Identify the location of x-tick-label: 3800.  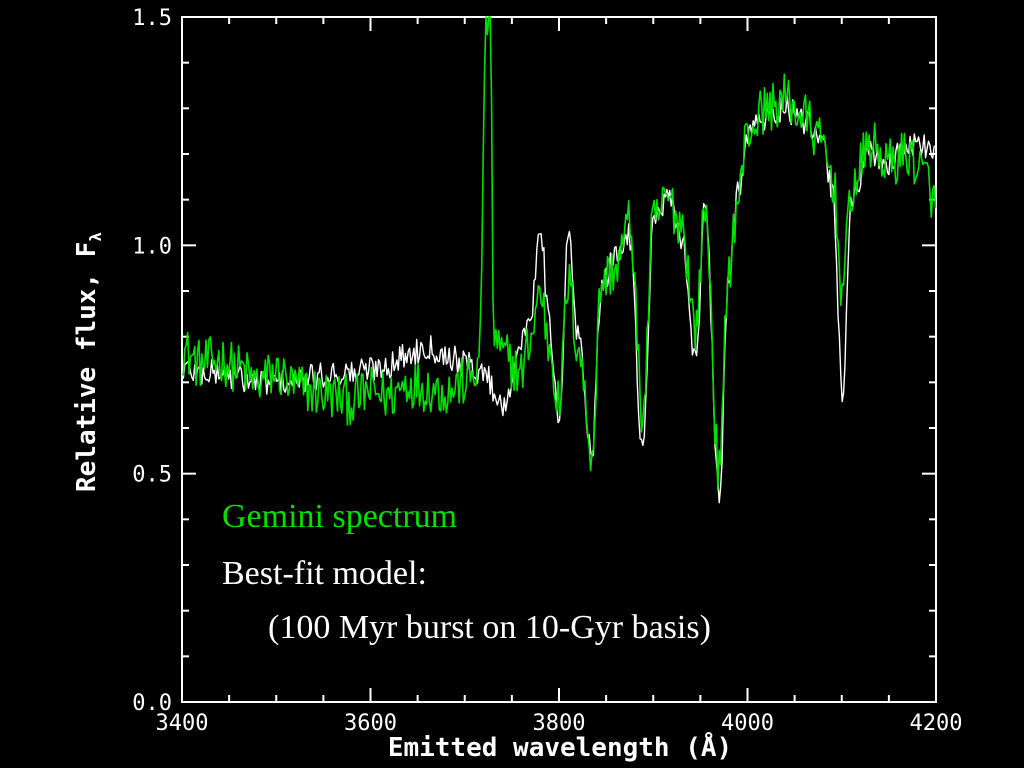
(559, 723).